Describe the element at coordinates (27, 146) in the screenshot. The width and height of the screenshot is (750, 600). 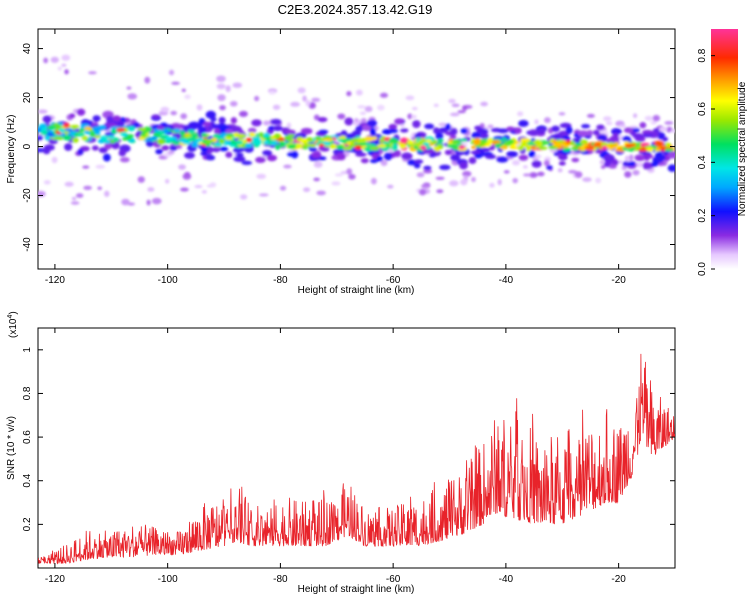
I see `spectrogram-y-tick-label: 0` at that location.